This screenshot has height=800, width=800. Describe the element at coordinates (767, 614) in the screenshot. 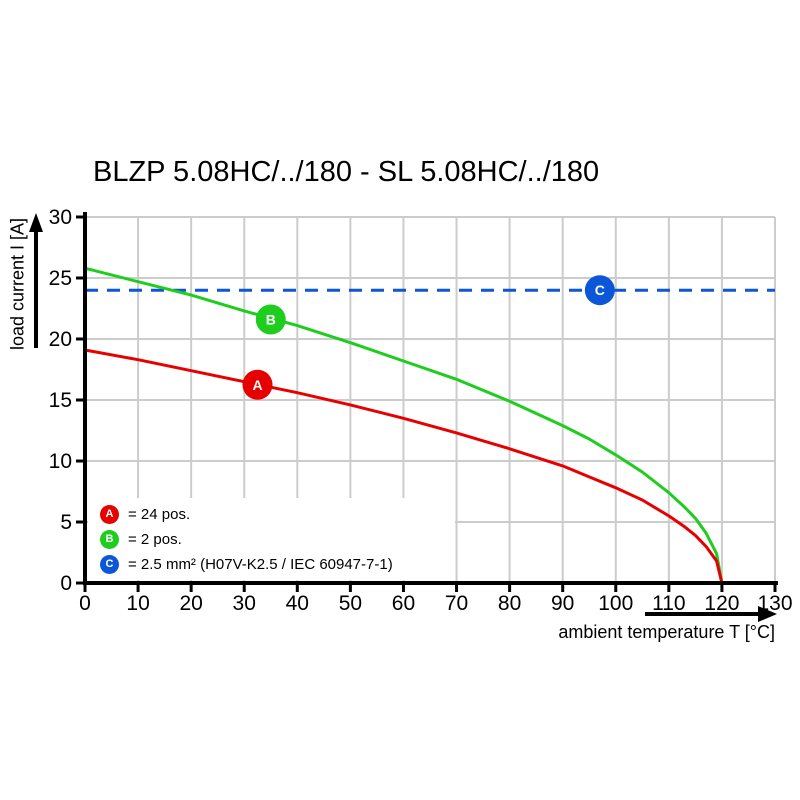

I see `x-axis-arrowhead-icon` at that location.